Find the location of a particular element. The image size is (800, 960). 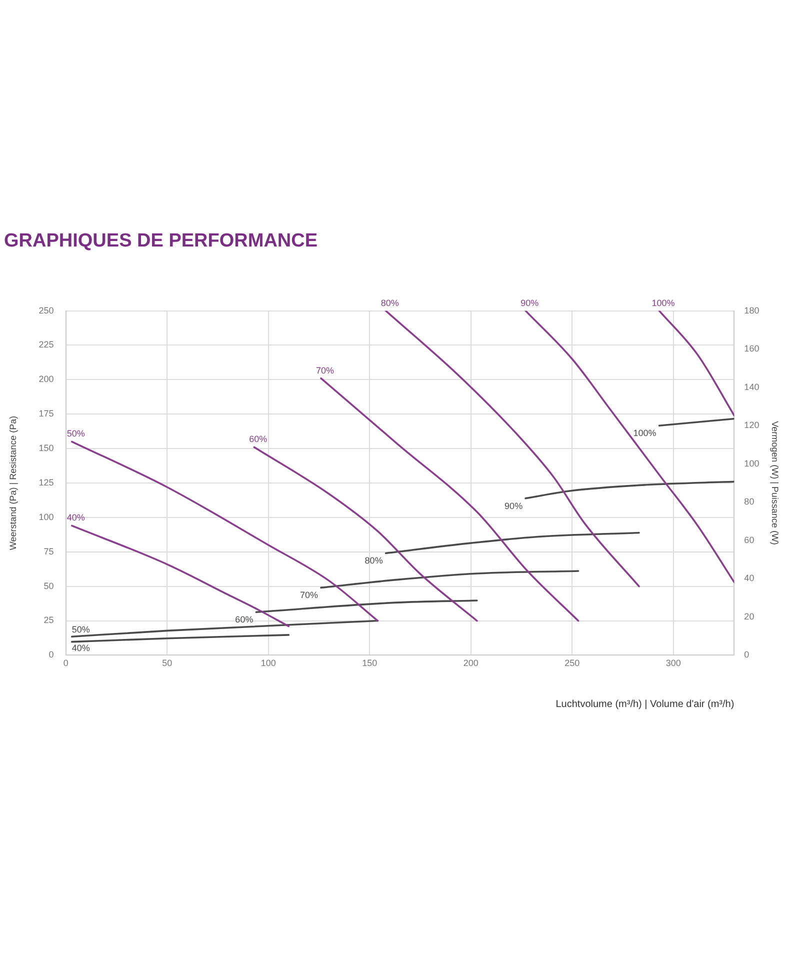

x-tick-label: 200 is located at coordinates (470, 663).